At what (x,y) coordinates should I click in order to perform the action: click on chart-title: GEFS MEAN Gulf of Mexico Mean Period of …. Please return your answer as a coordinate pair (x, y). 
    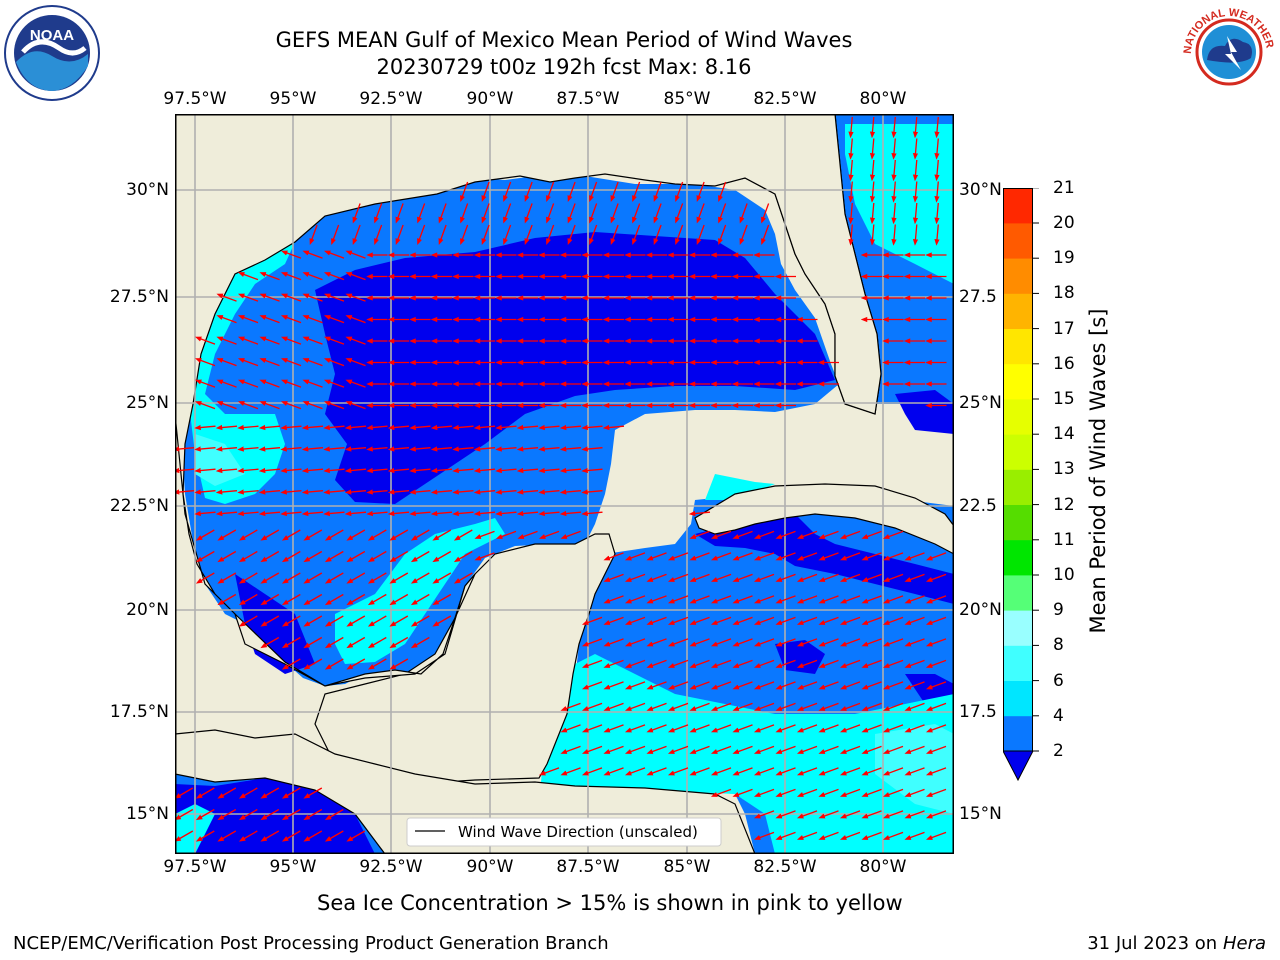
    Looking at the image, I should click on (564, 40).